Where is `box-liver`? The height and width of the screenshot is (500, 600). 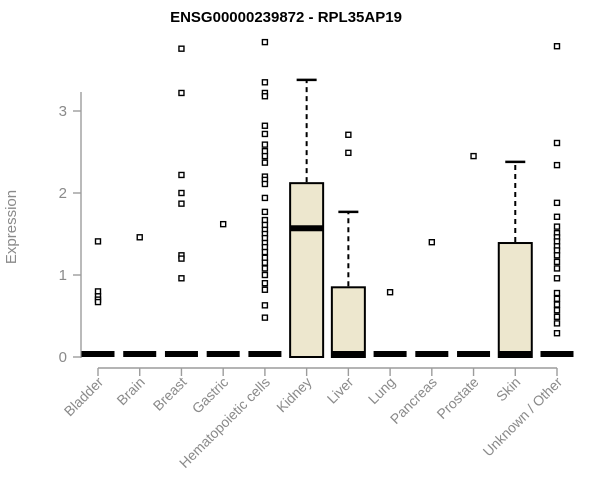 box-liver is located at coordinates (348, 322).